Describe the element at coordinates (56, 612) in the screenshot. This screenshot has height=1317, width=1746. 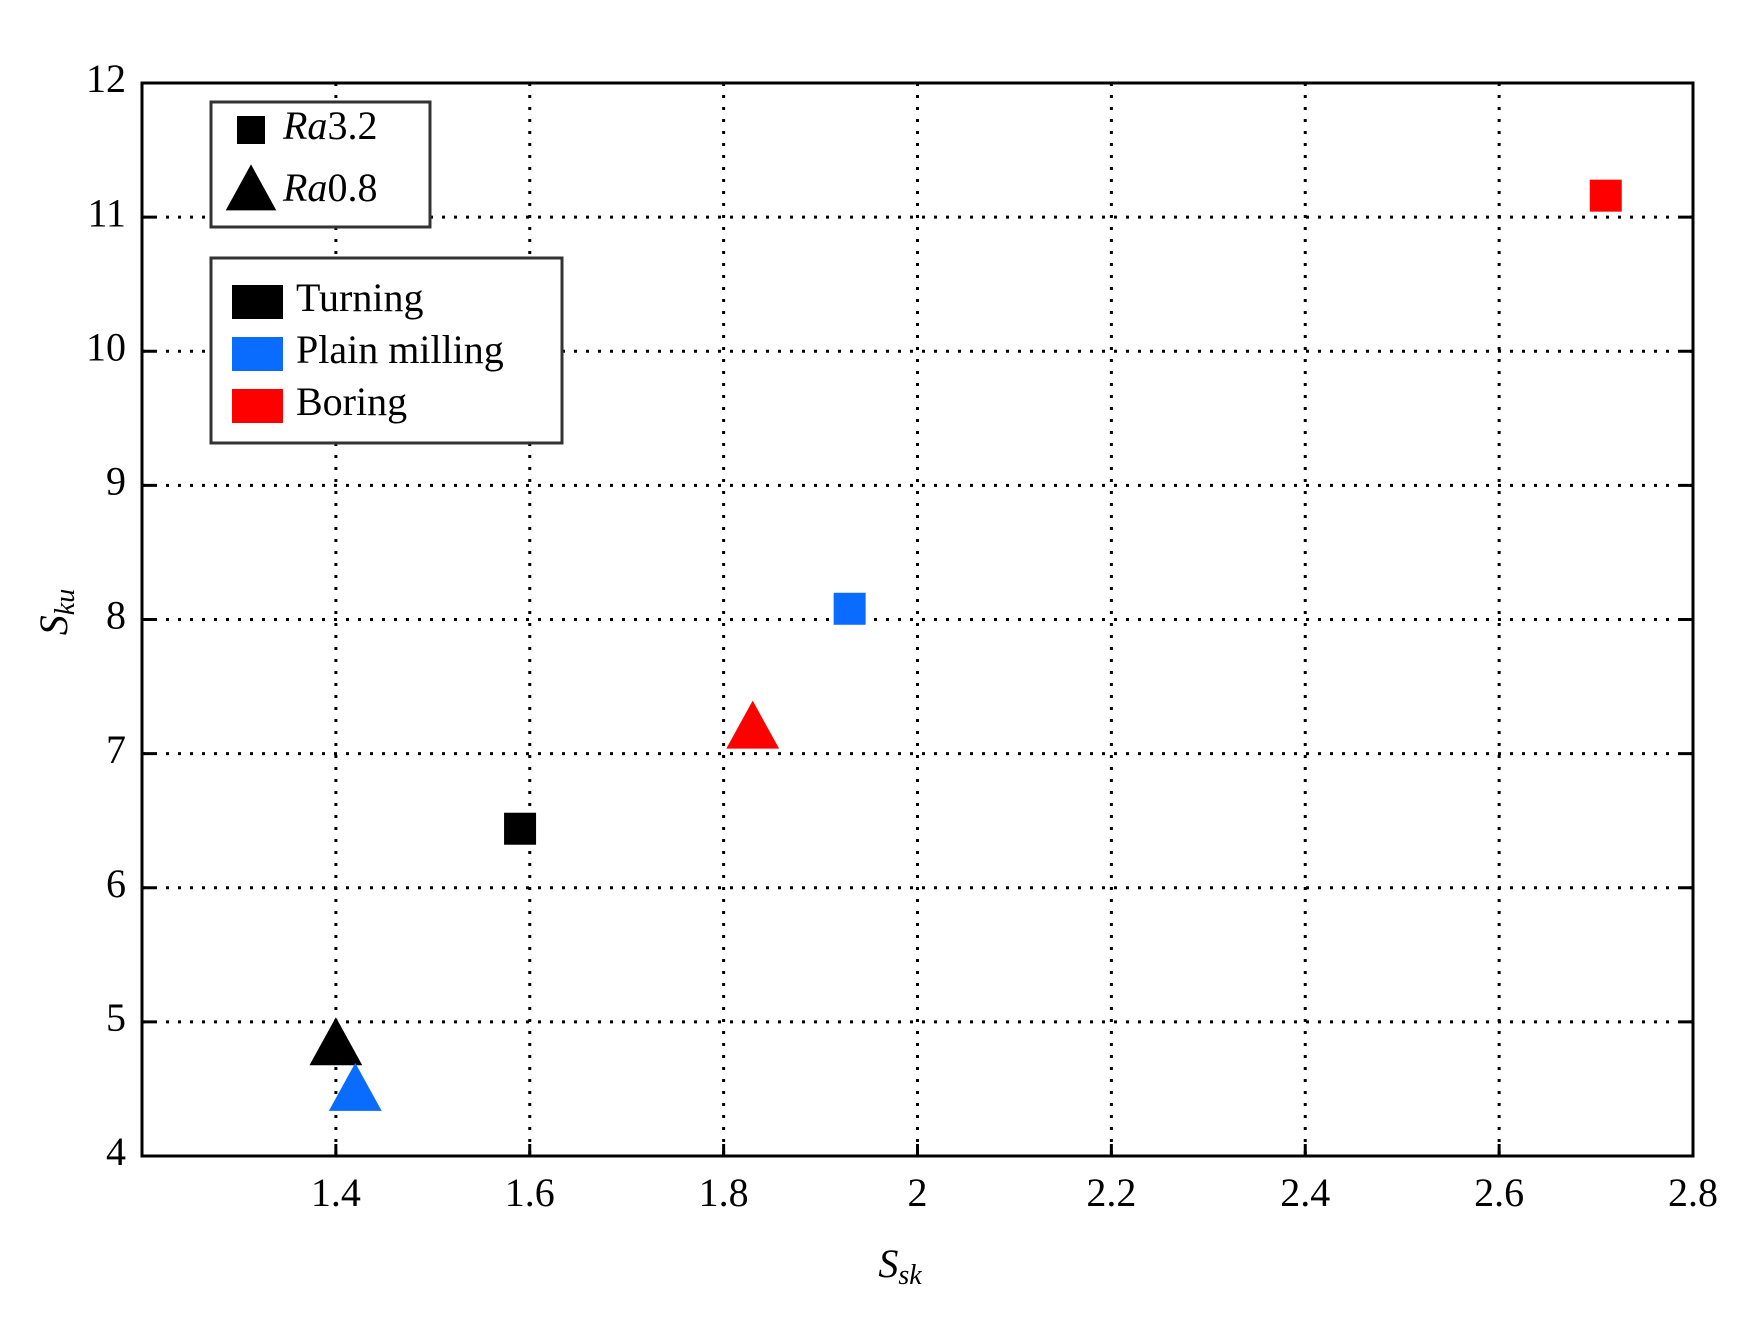
I see `y-axis-label: Sku` at that location.